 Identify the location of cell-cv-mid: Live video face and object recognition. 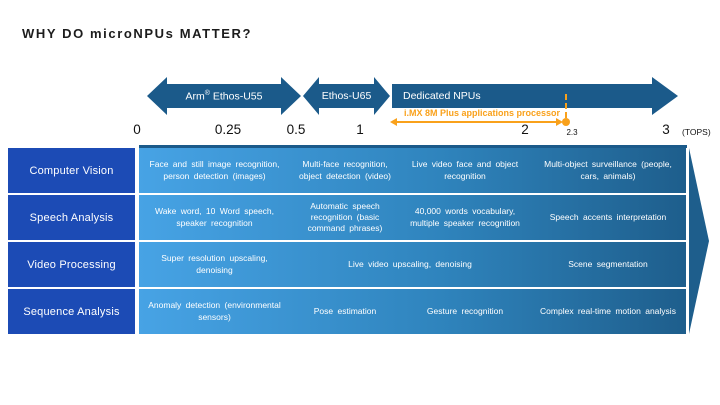
(465, 170).